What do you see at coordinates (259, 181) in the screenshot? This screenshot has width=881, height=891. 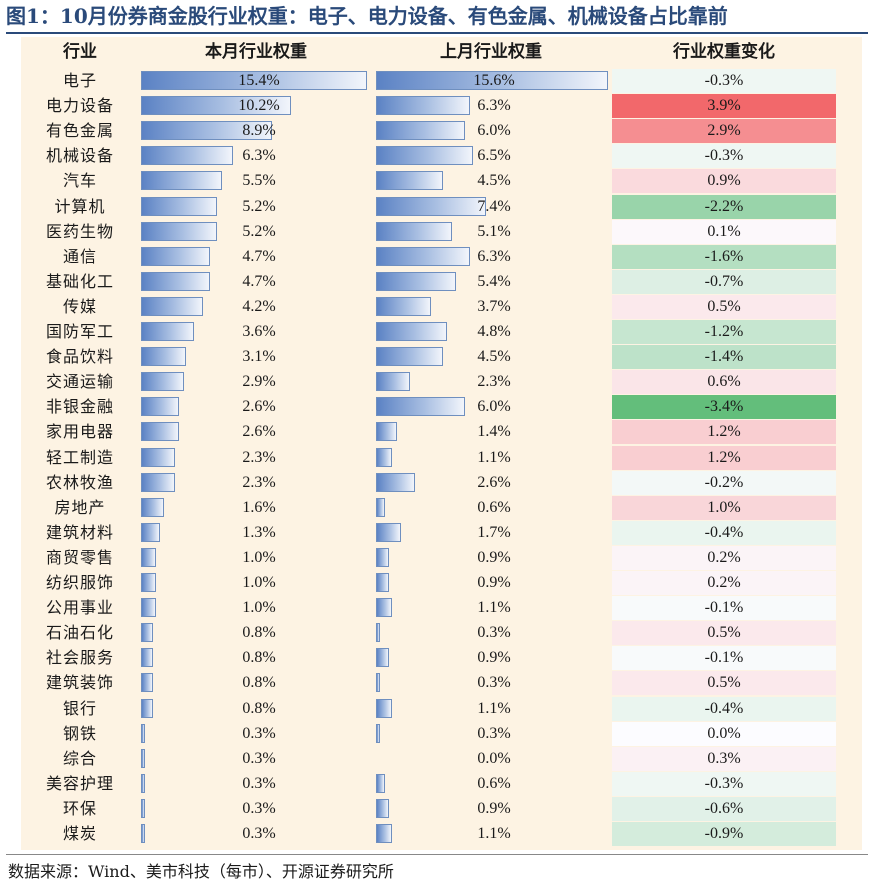 I see `current-weight-label: 5.5%` at bounding box center [259, 181].